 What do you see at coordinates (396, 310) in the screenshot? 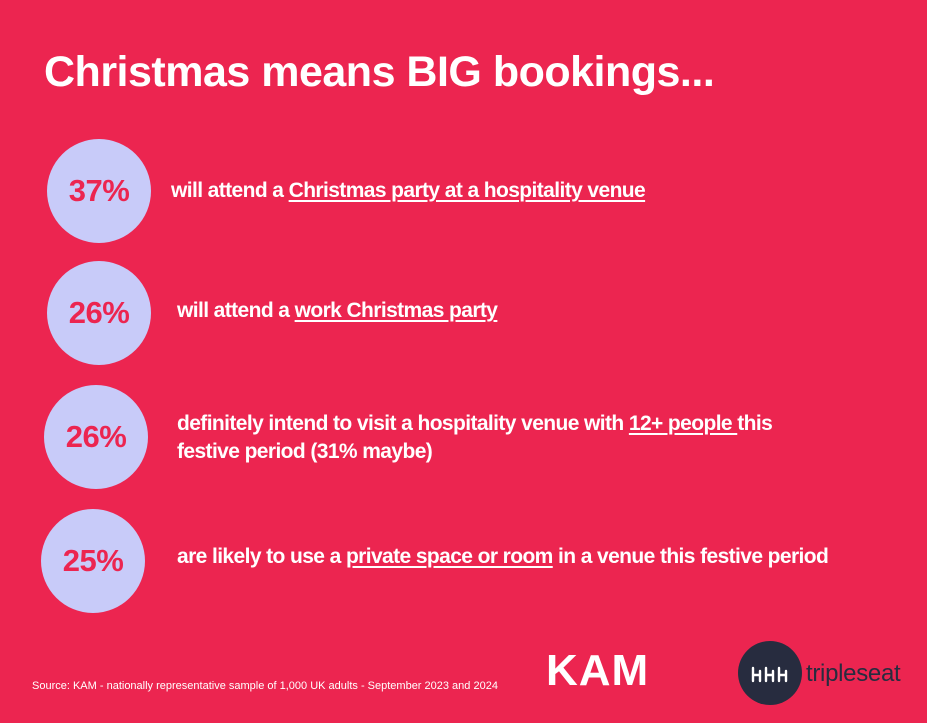
I see `stat-link-2: work Christmas party` at bounding box center [396, 310].